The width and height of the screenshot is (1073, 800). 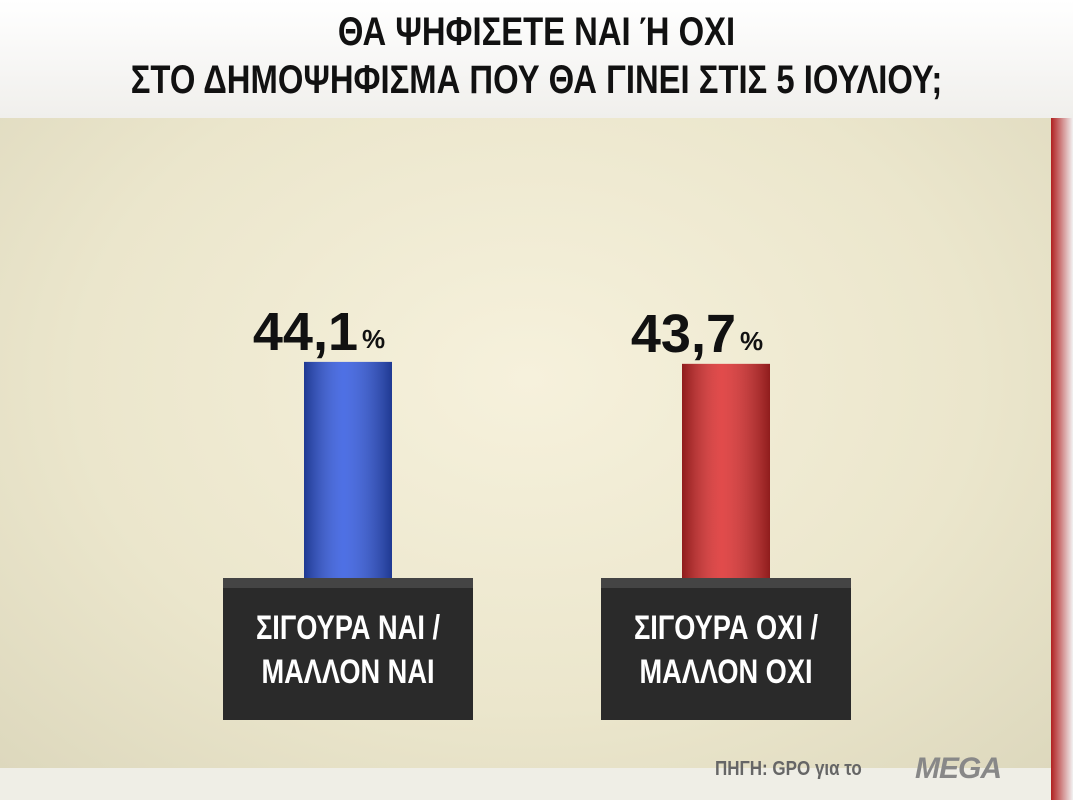 What do you see at coordinates (305, 332) in the screenshot?
I see `value-label: 44,1` at bounding box center [305, 332].